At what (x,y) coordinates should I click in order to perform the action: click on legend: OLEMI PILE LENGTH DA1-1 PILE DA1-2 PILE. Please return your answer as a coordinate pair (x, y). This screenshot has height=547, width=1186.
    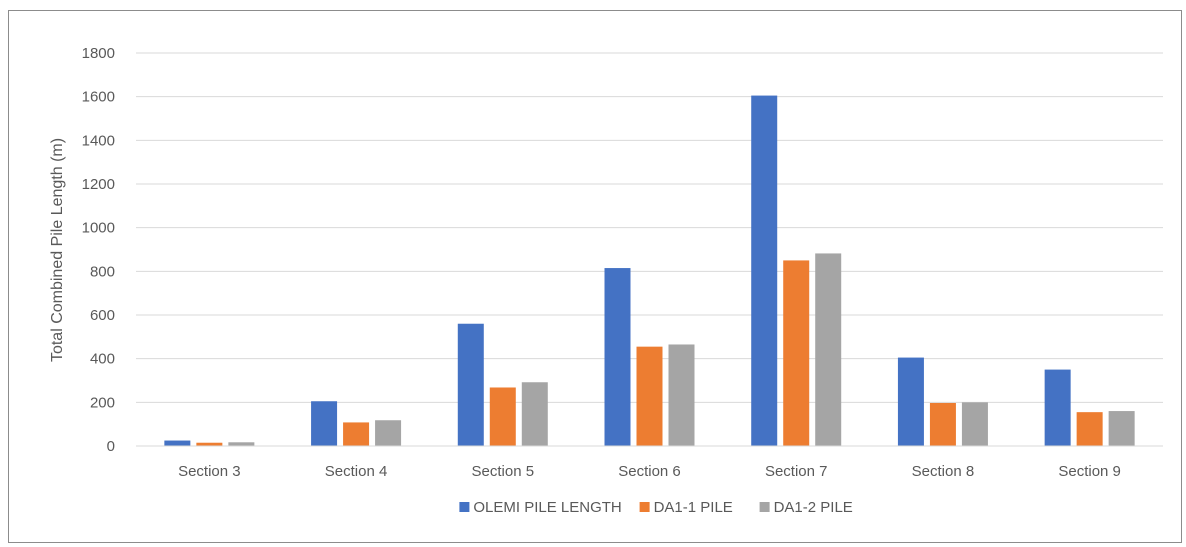
    Looking at the image, I should click on (656, 507).